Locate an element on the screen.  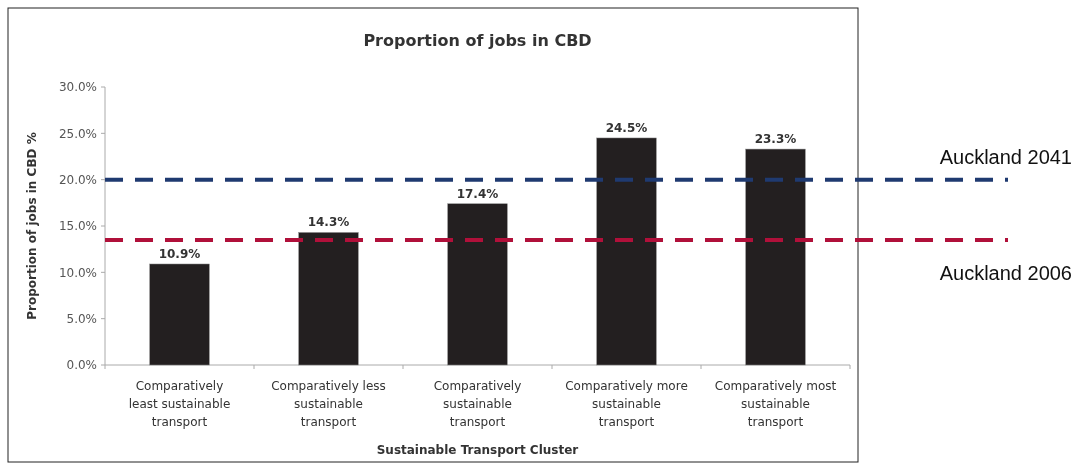
x-axis-title: Sustainable Transport Cluster is located at coordinates (477, 450).